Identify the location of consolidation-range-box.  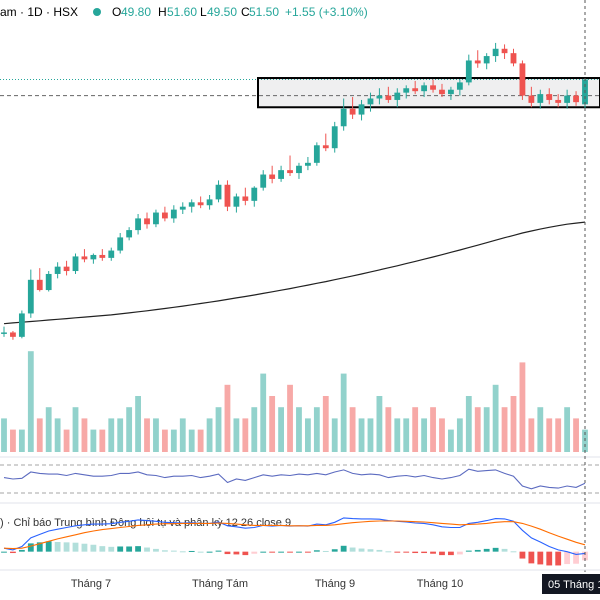
(428, 93).